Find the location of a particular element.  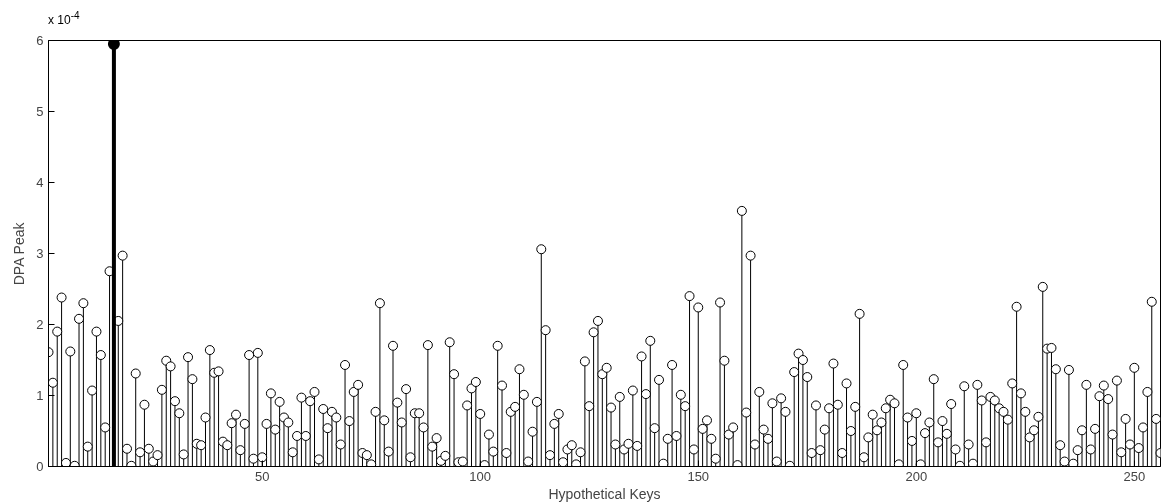

x-tick-label: 100 is located at coordinates (480, 476).